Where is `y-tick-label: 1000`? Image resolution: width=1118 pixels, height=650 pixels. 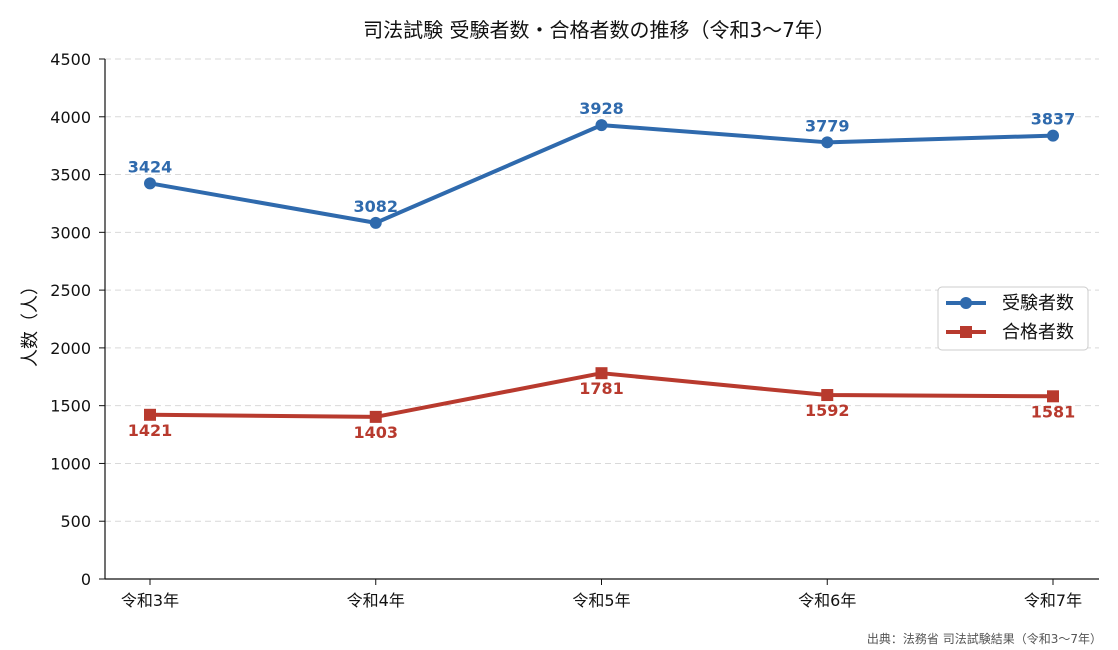
y-tick-label: 1000 is located at coordinates (70, 463).